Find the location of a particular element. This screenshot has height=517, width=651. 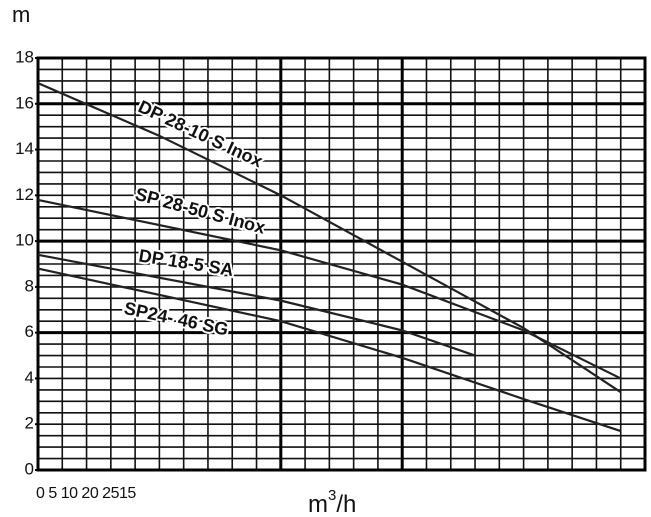

x-axis-title: m3/h is located at coordinates (332, 502).